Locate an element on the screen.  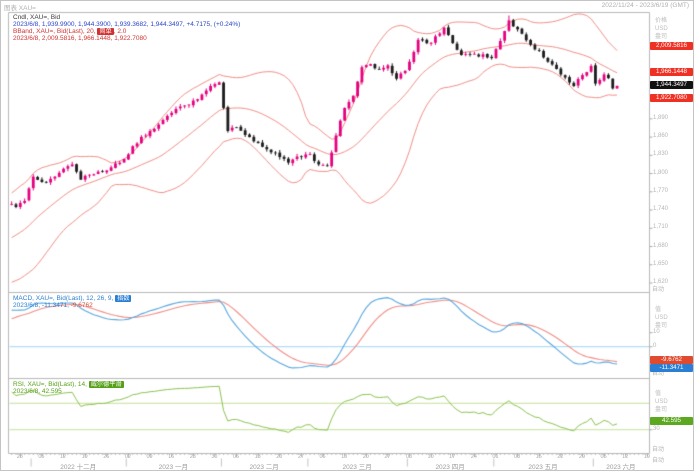
x-axis-month-label: 2023 一月 is located at coordinates (173, 467).